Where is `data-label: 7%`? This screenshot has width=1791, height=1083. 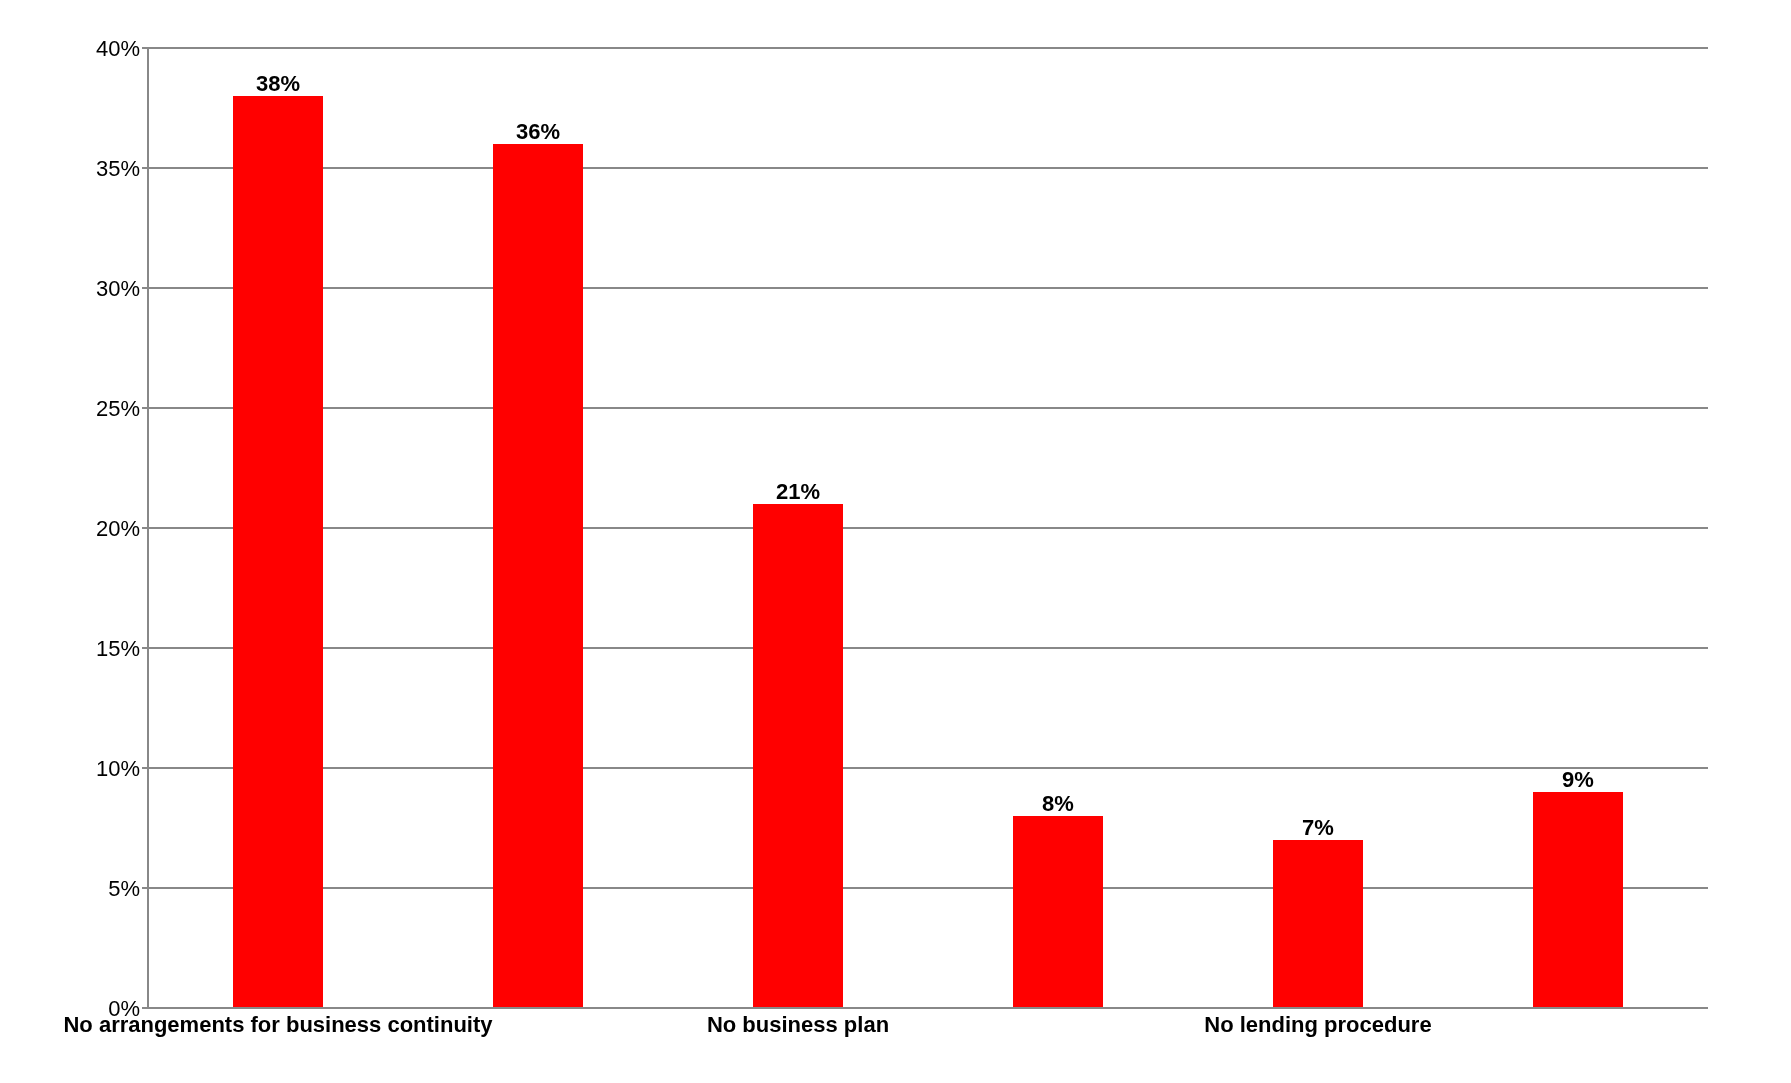 data-label: 7% is located at coordinates (1318, 827).